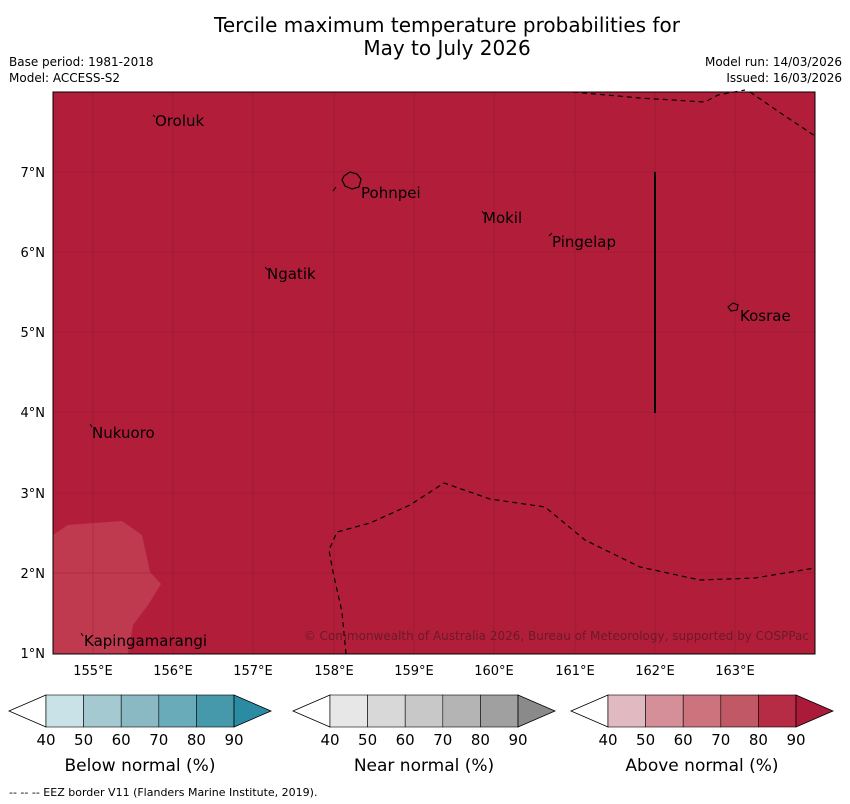 The height and width of the screenshot is (804, 850). What do you see at coordinates (646, 740) in the screenshot?
I see `colorbar-above-tick: 50` at bounding box center [646, 740].